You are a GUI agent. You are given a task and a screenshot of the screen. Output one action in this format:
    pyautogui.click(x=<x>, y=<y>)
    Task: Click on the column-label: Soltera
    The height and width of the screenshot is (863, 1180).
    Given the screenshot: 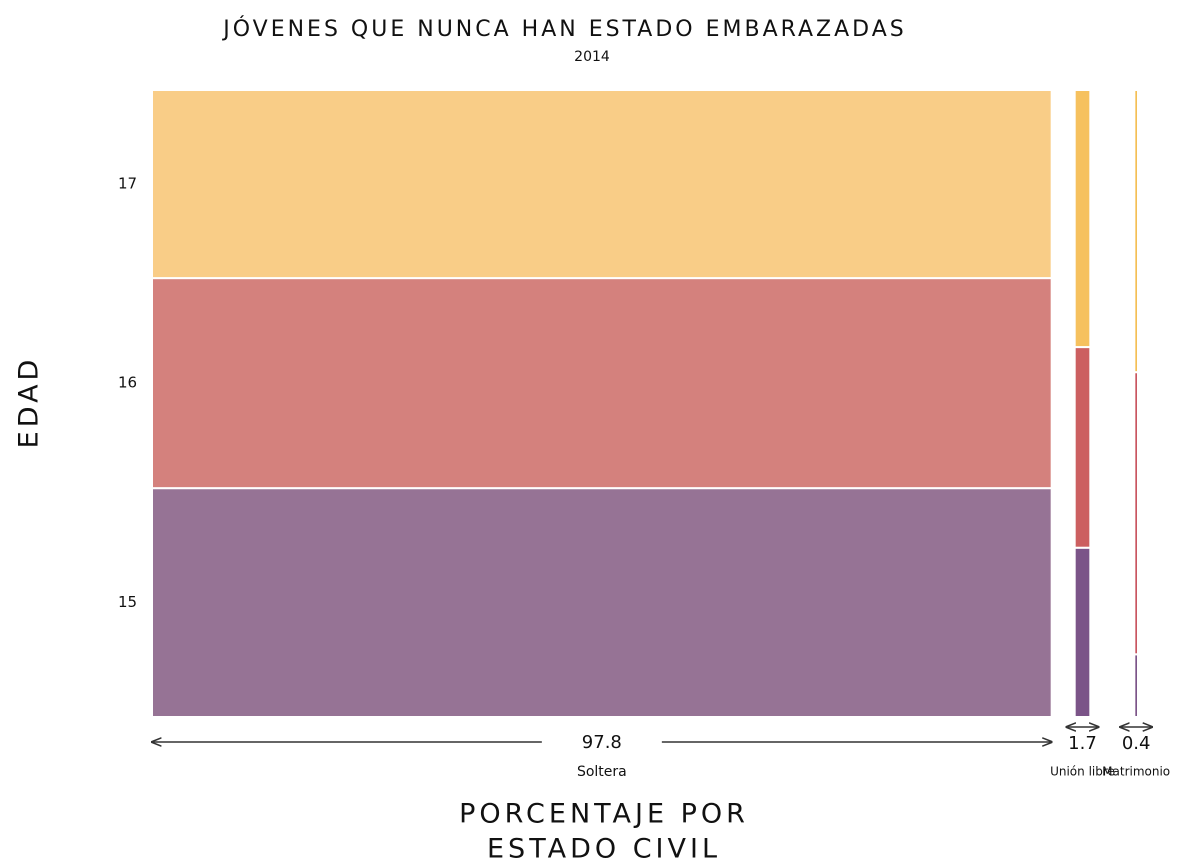 What is the action you would take?
    pyautogui.click(x=602, y=772)
    